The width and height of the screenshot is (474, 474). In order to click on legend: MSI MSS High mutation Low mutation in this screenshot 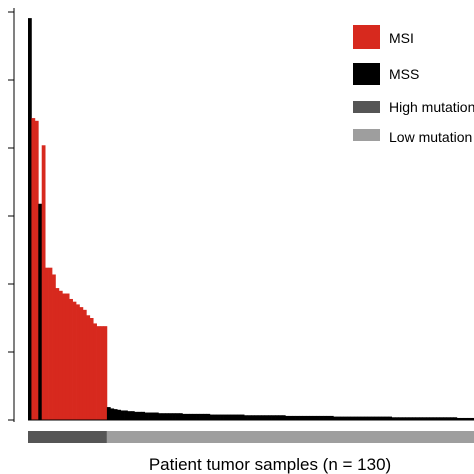, I will do `click(413, 85)`.